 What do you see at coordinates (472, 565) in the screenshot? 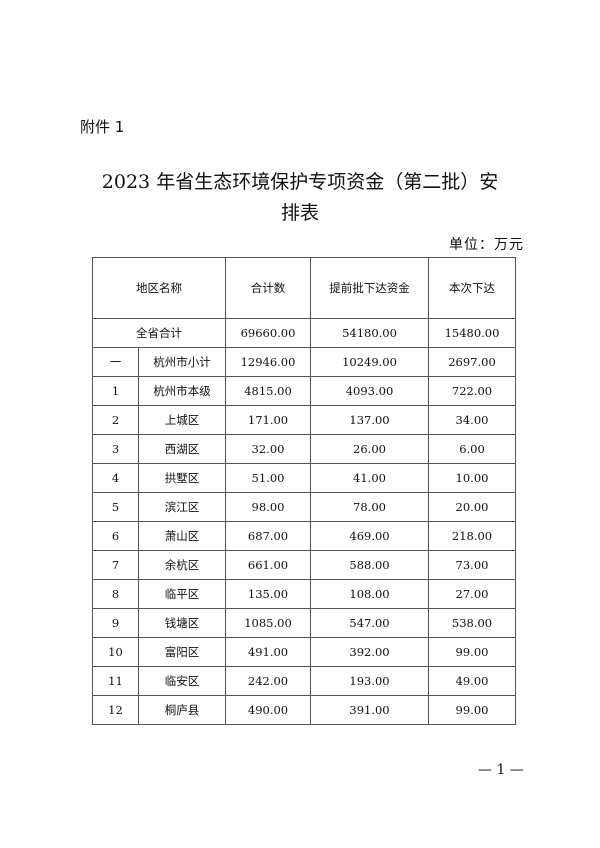
I see `cell-current: 73.00` at bounding box center [472, 565].